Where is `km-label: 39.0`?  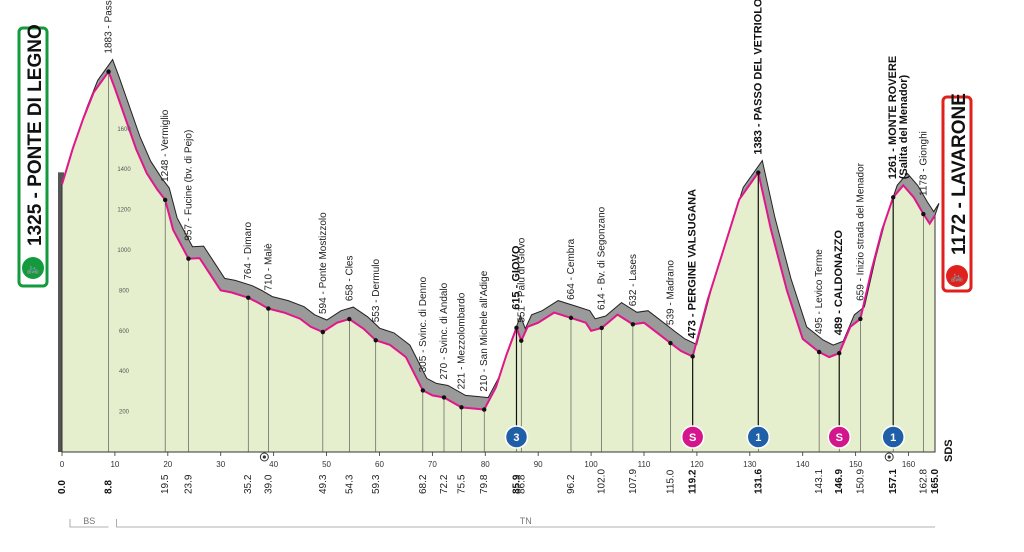
km-label: 39.0 is located at coordinates (268, 484).